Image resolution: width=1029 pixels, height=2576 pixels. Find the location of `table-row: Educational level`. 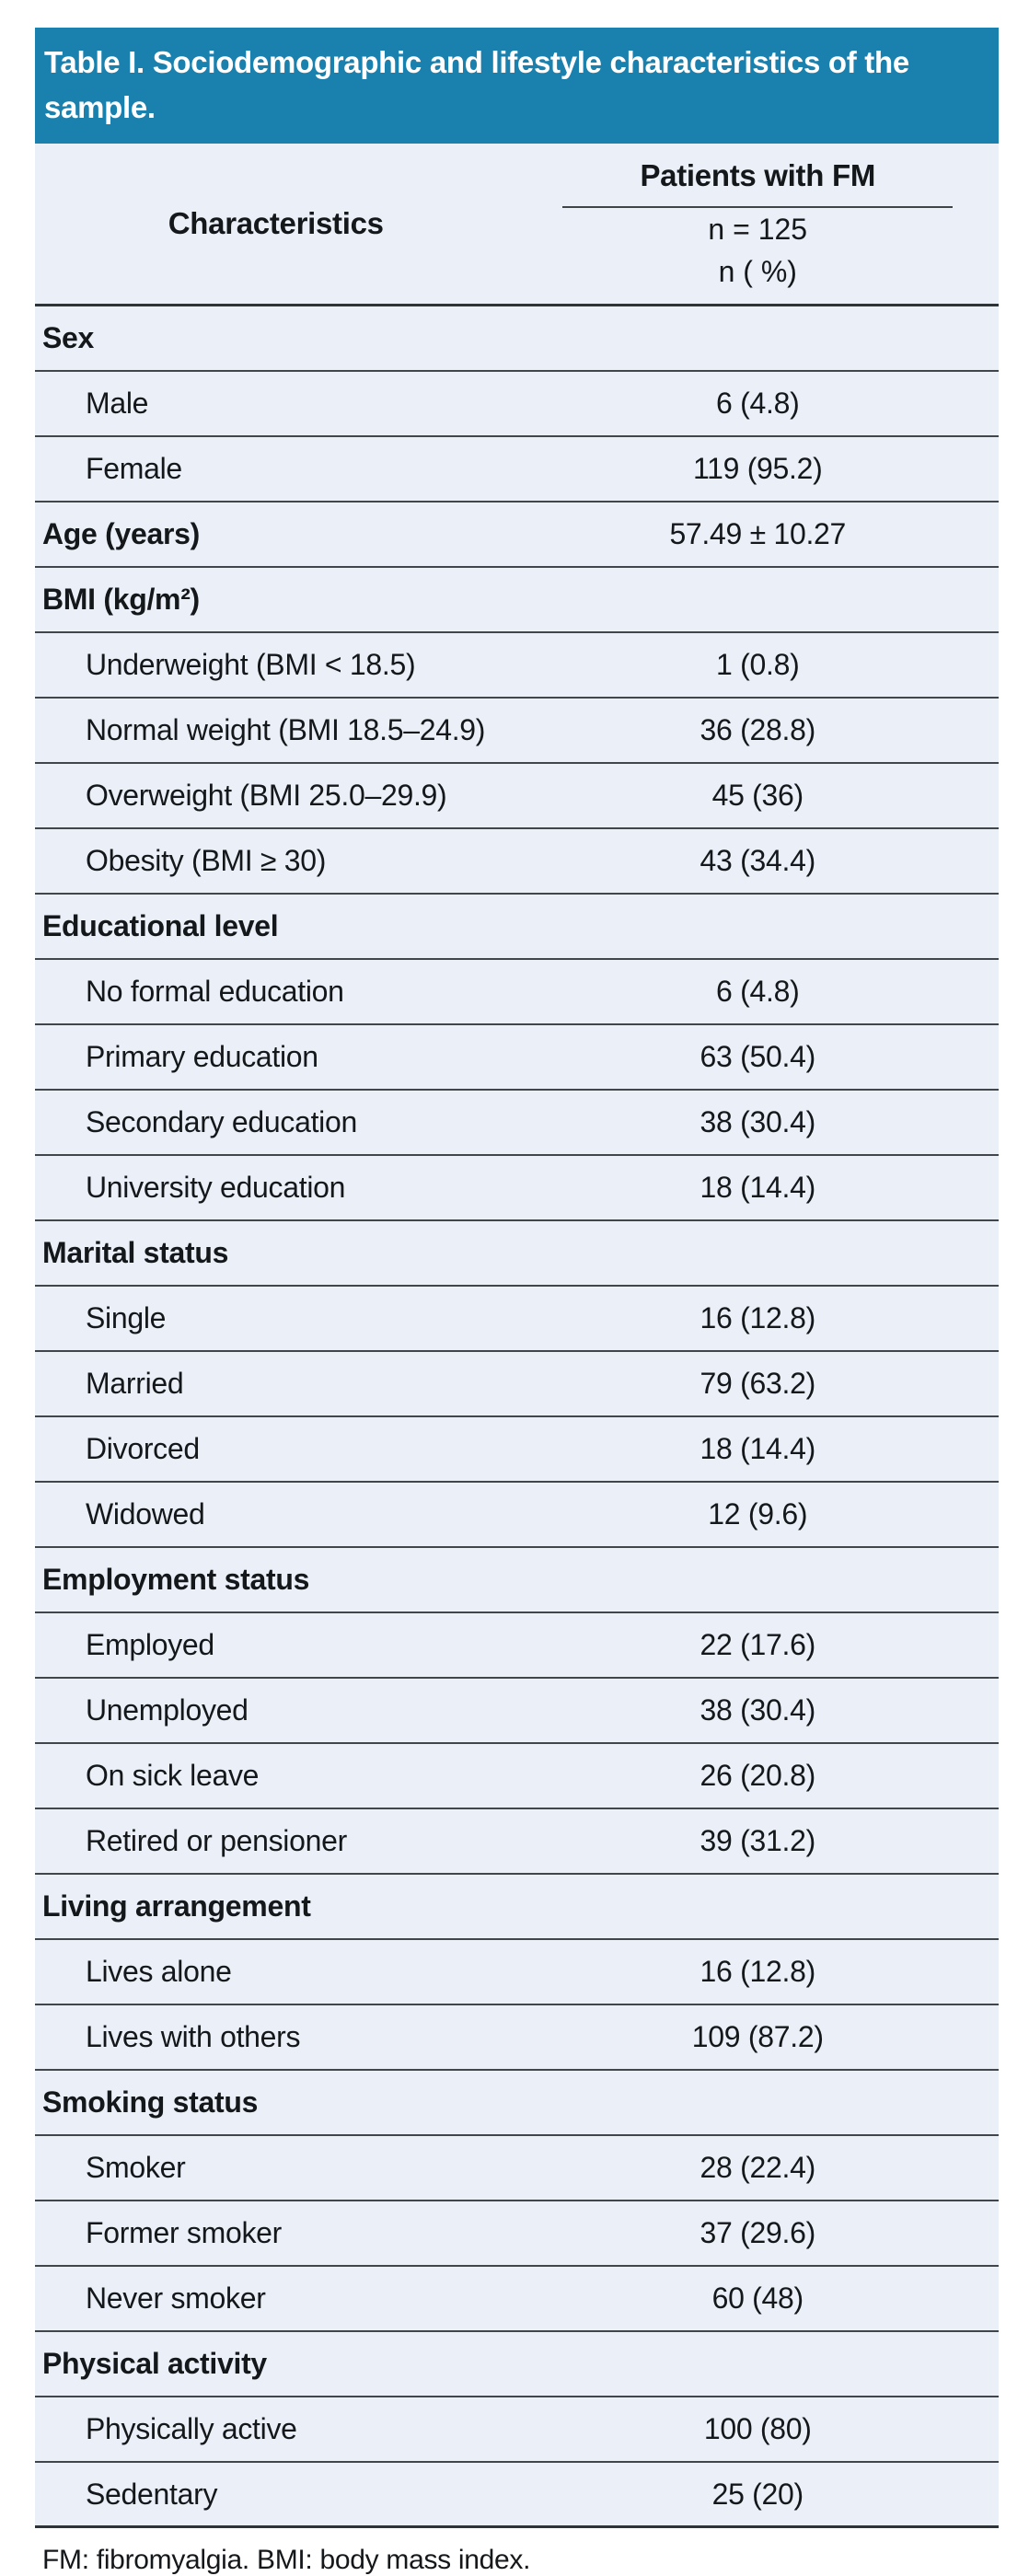

table-row: Educational level is located at coordinates (517, 928).